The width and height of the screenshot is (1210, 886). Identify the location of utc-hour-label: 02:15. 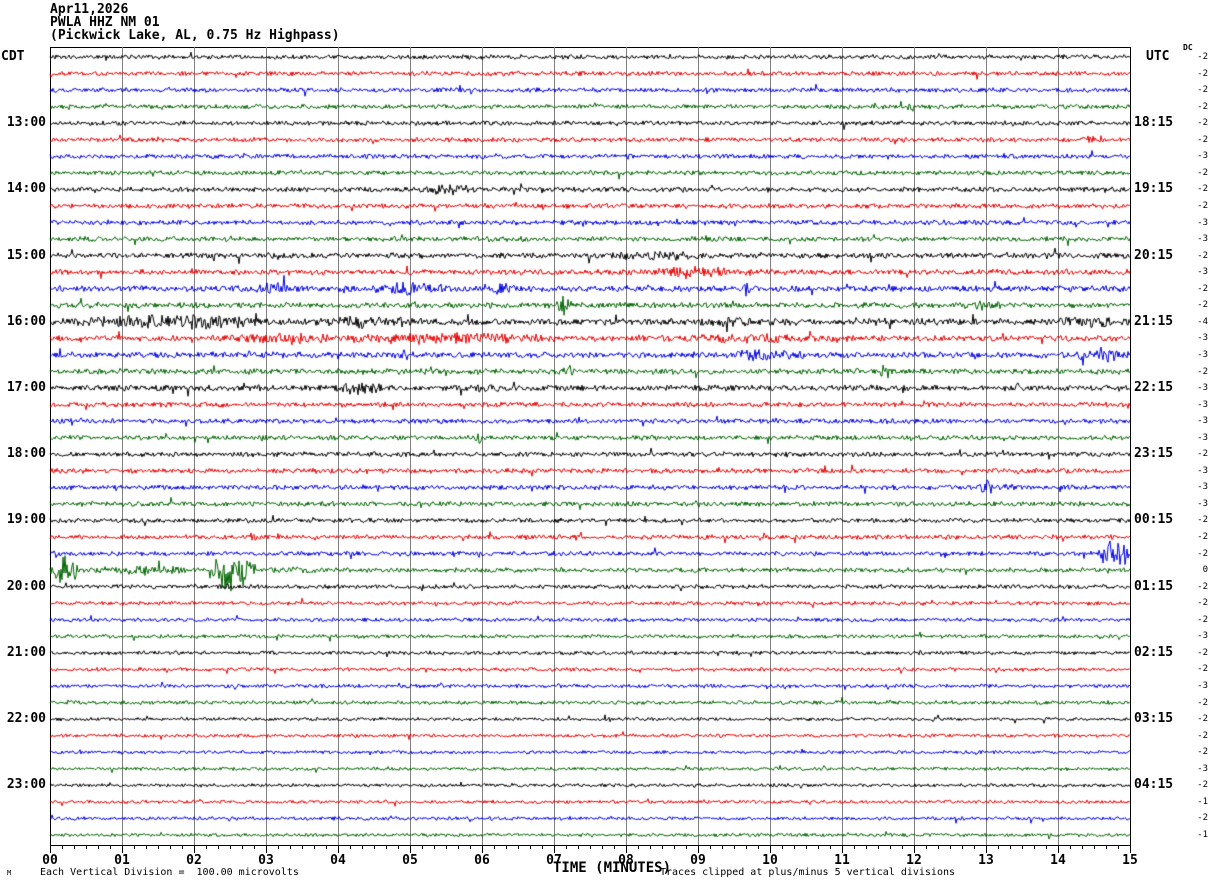
(1154, 652).